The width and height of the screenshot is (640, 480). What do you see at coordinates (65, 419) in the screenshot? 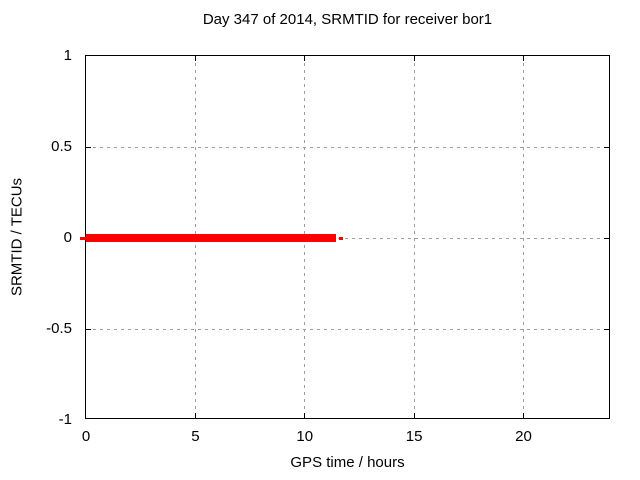
I see `y-tick-label: -1` at bounding box center [65, 419].